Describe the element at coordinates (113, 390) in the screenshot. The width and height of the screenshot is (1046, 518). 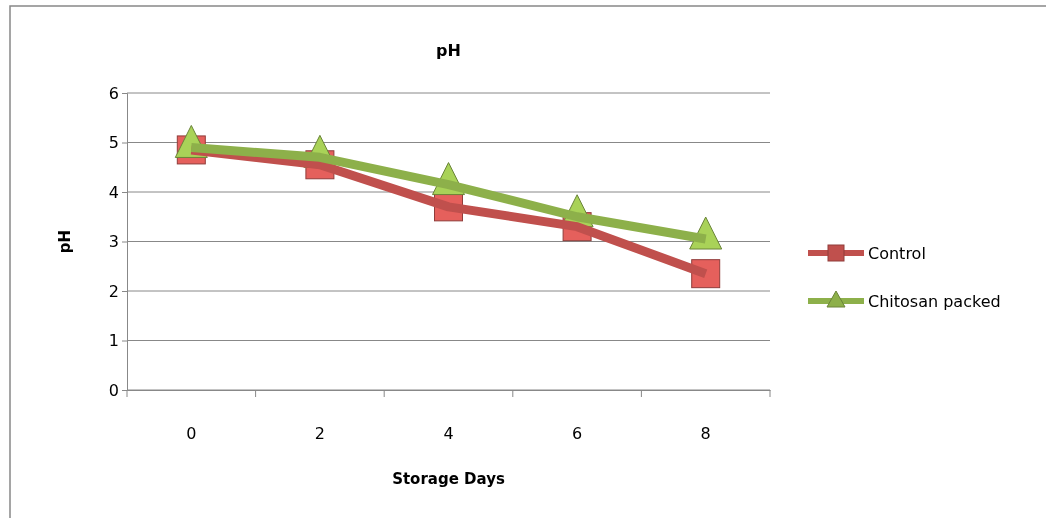
I see `y-tick-label: 0` at that location.